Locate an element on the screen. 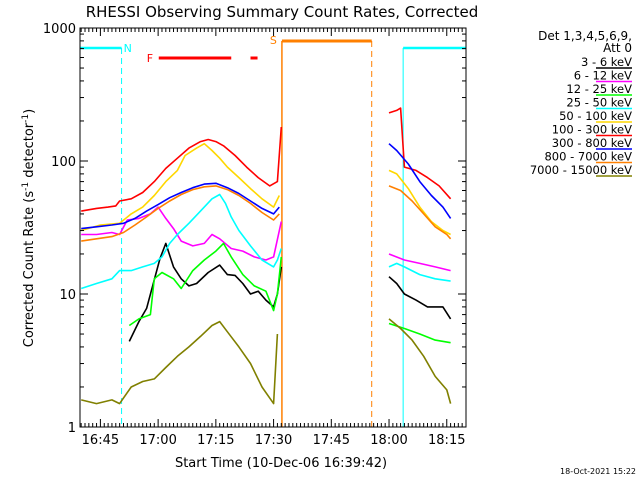 This screenshot has height=480, width=640. y-tick-label: 10 is located at coordinates (67, 295).